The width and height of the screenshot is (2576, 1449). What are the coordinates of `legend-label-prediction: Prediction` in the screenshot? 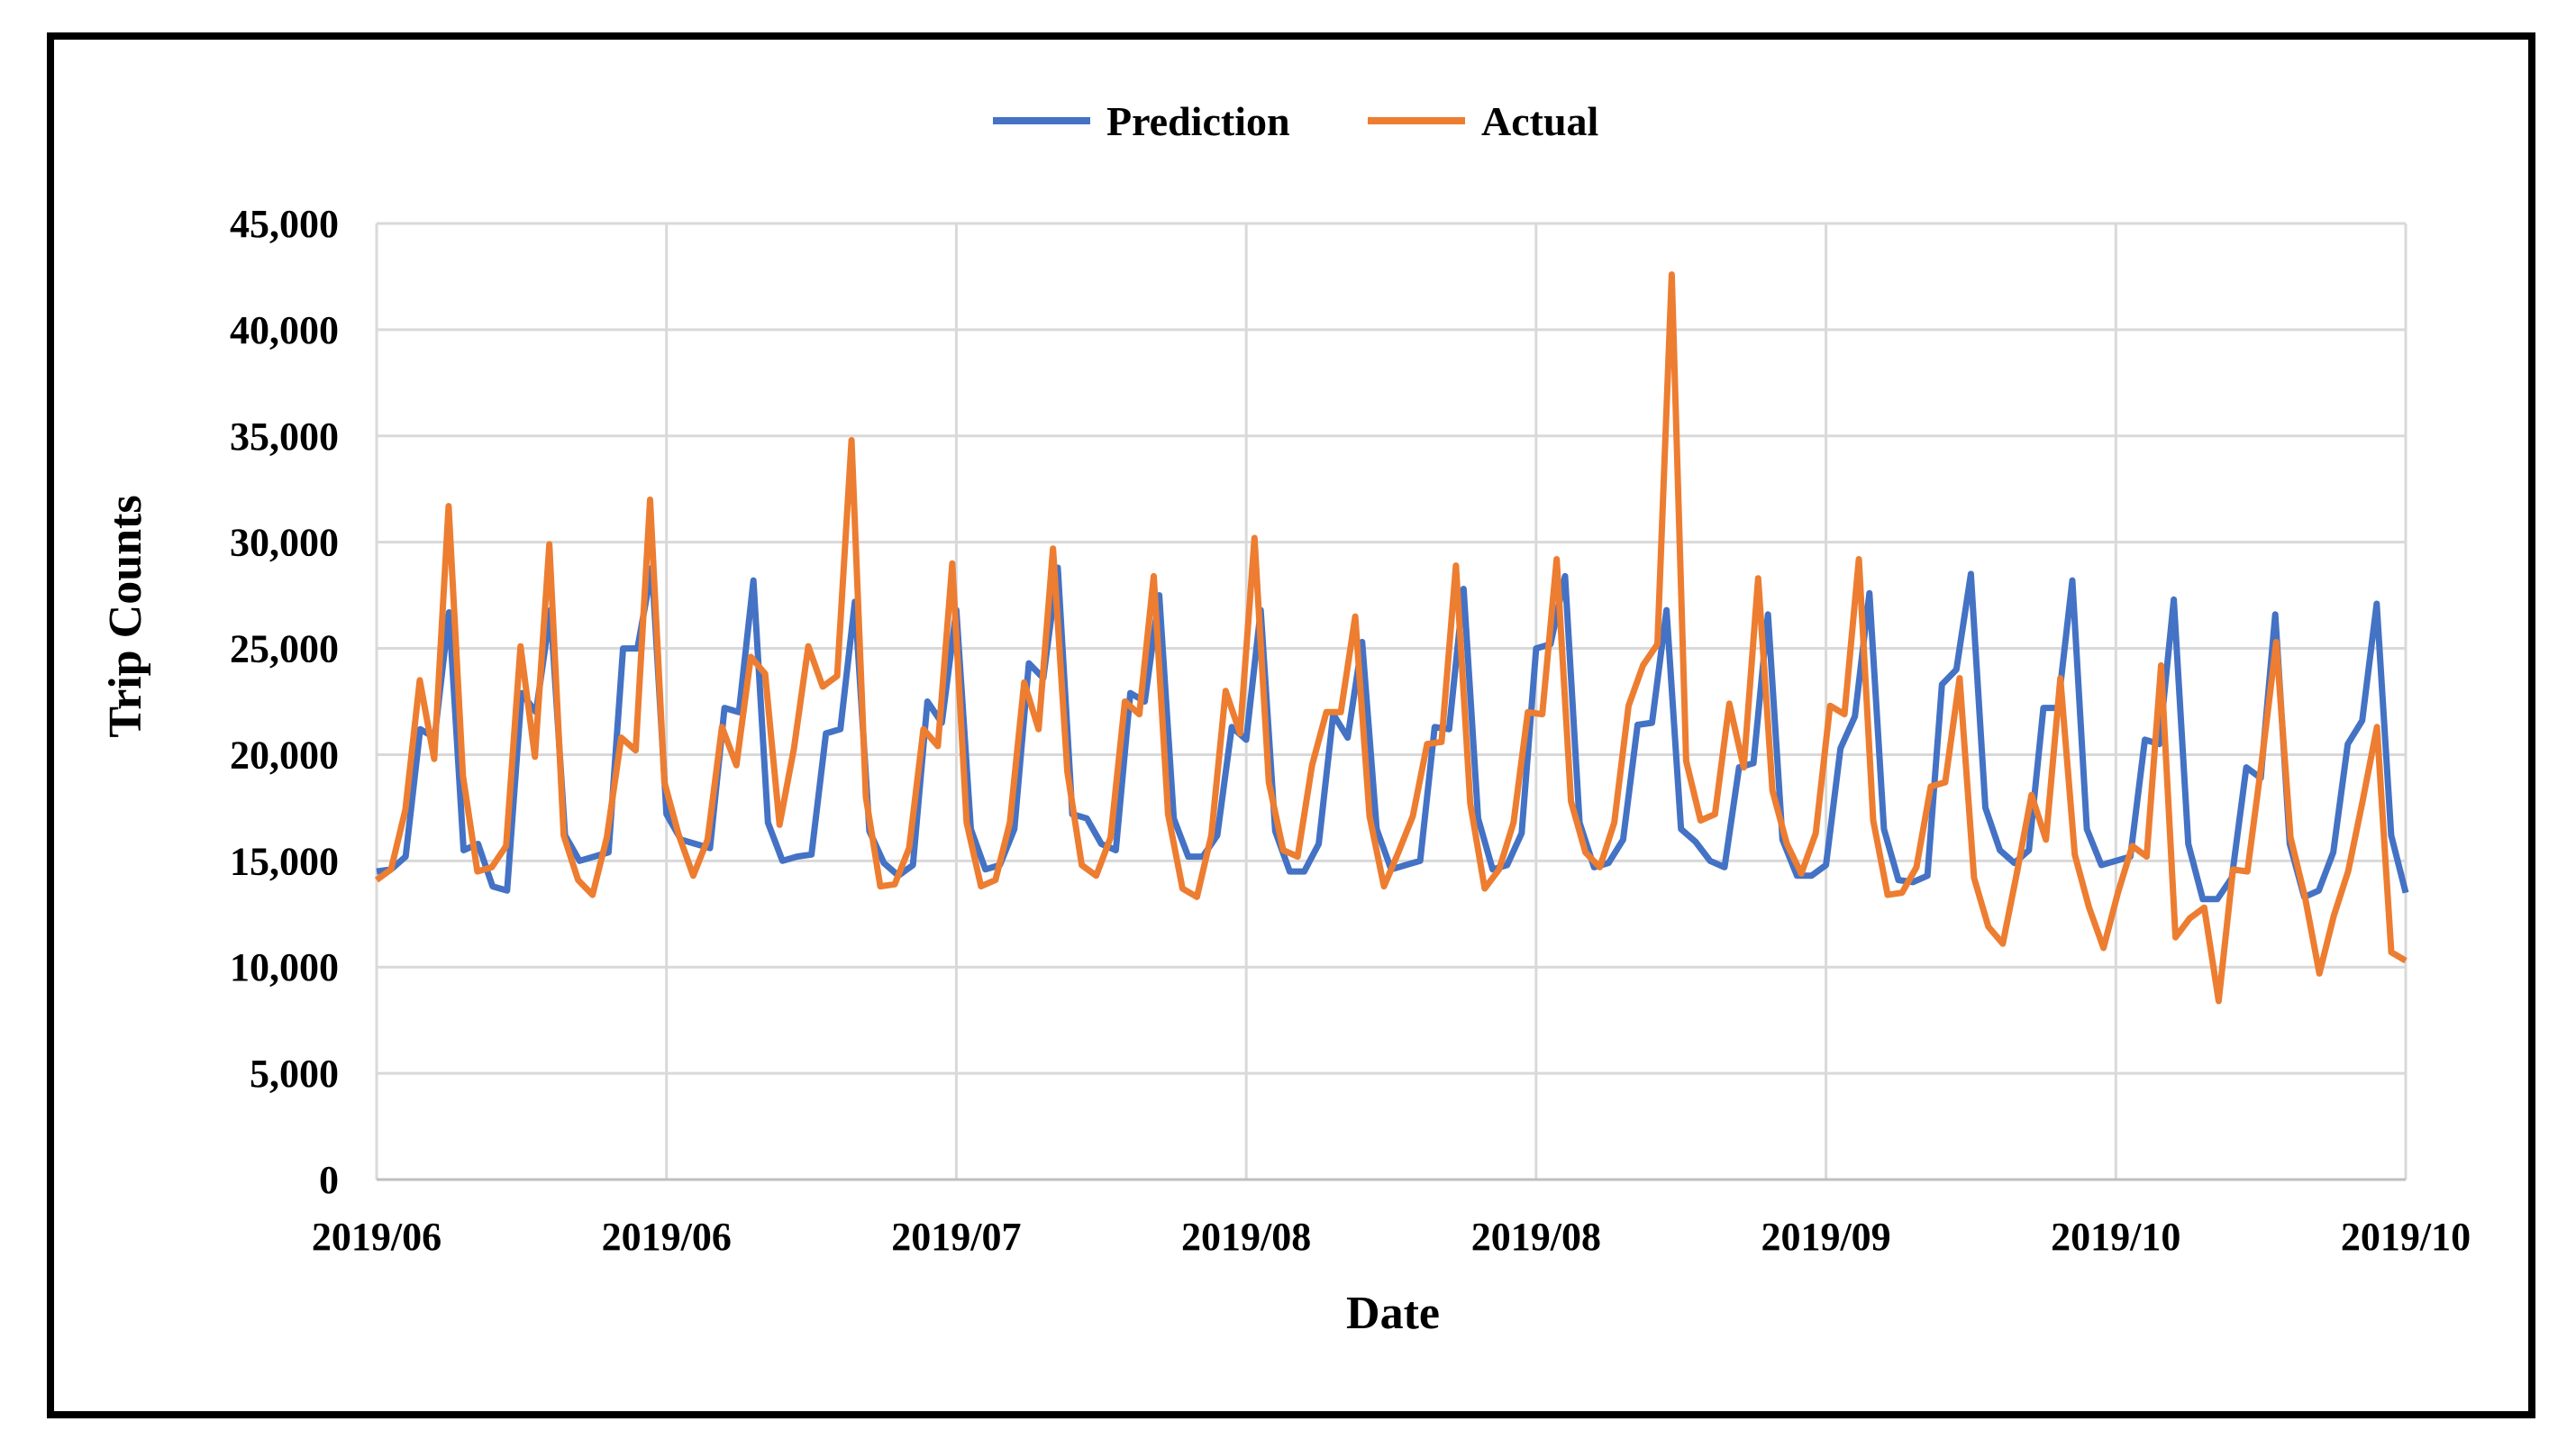 It's located at (1198, 121).